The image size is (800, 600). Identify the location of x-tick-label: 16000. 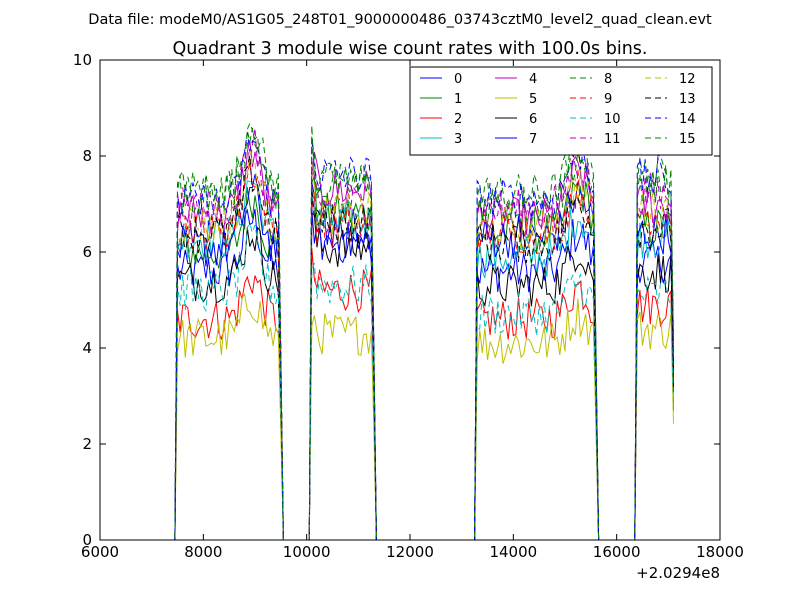
(617, 552).